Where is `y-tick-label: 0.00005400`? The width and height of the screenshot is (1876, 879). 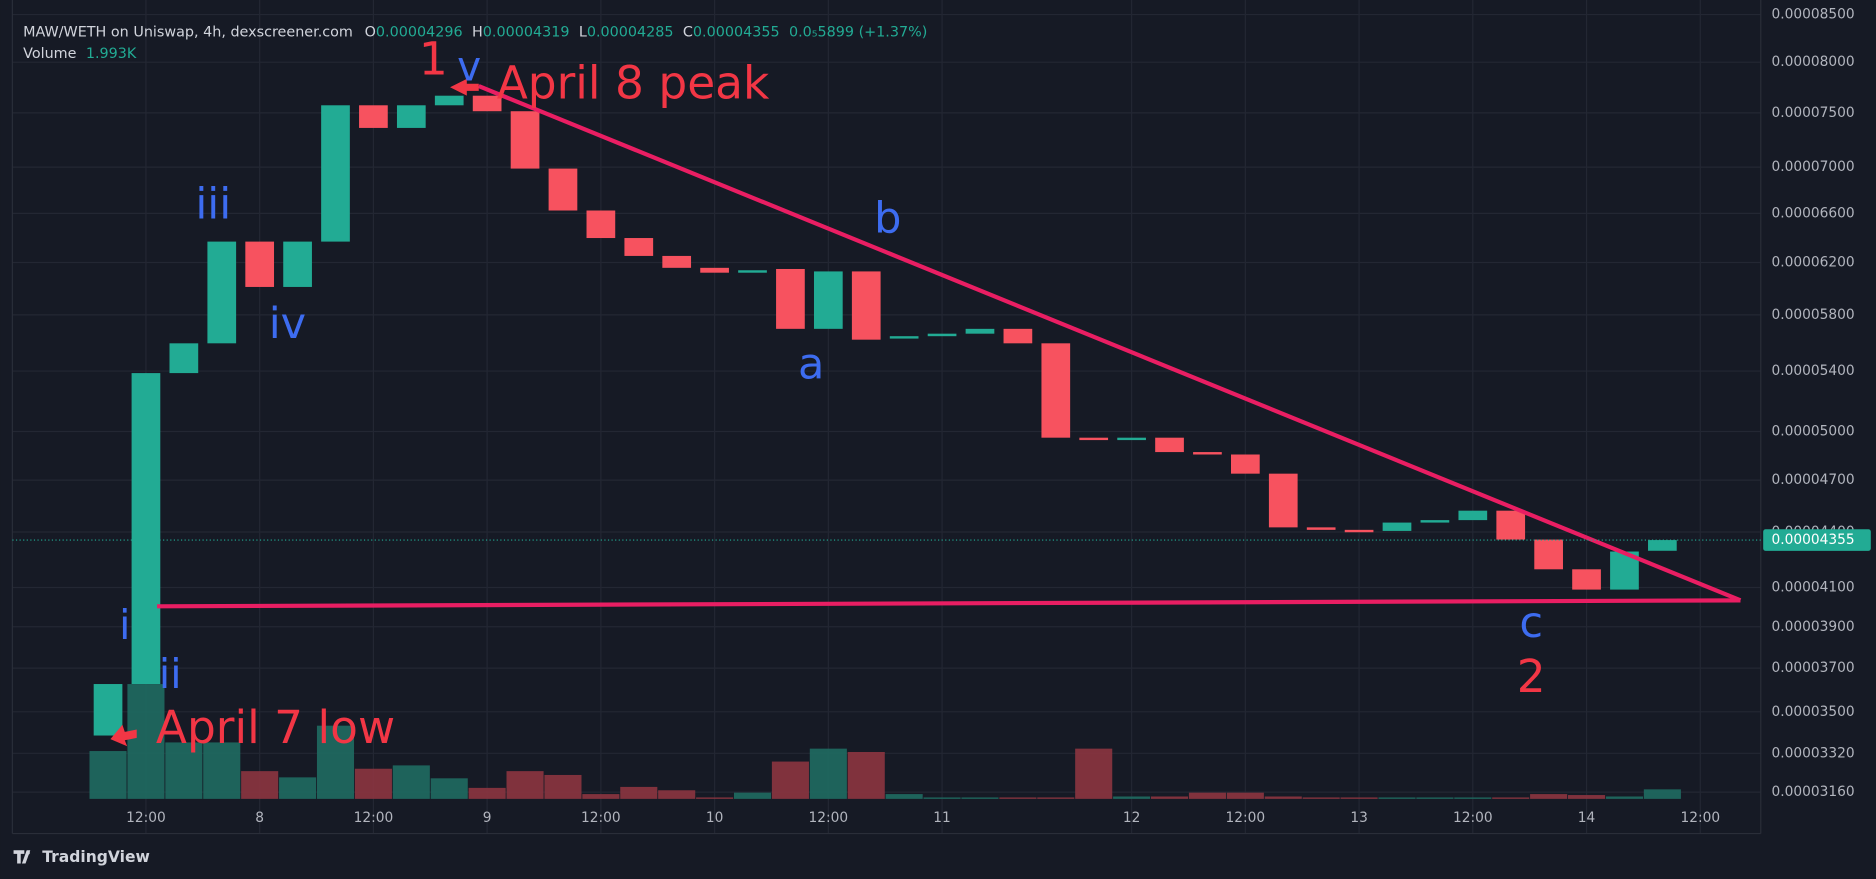 y-tick-label: 0.00005400 is located at coordinates (1813, 371).